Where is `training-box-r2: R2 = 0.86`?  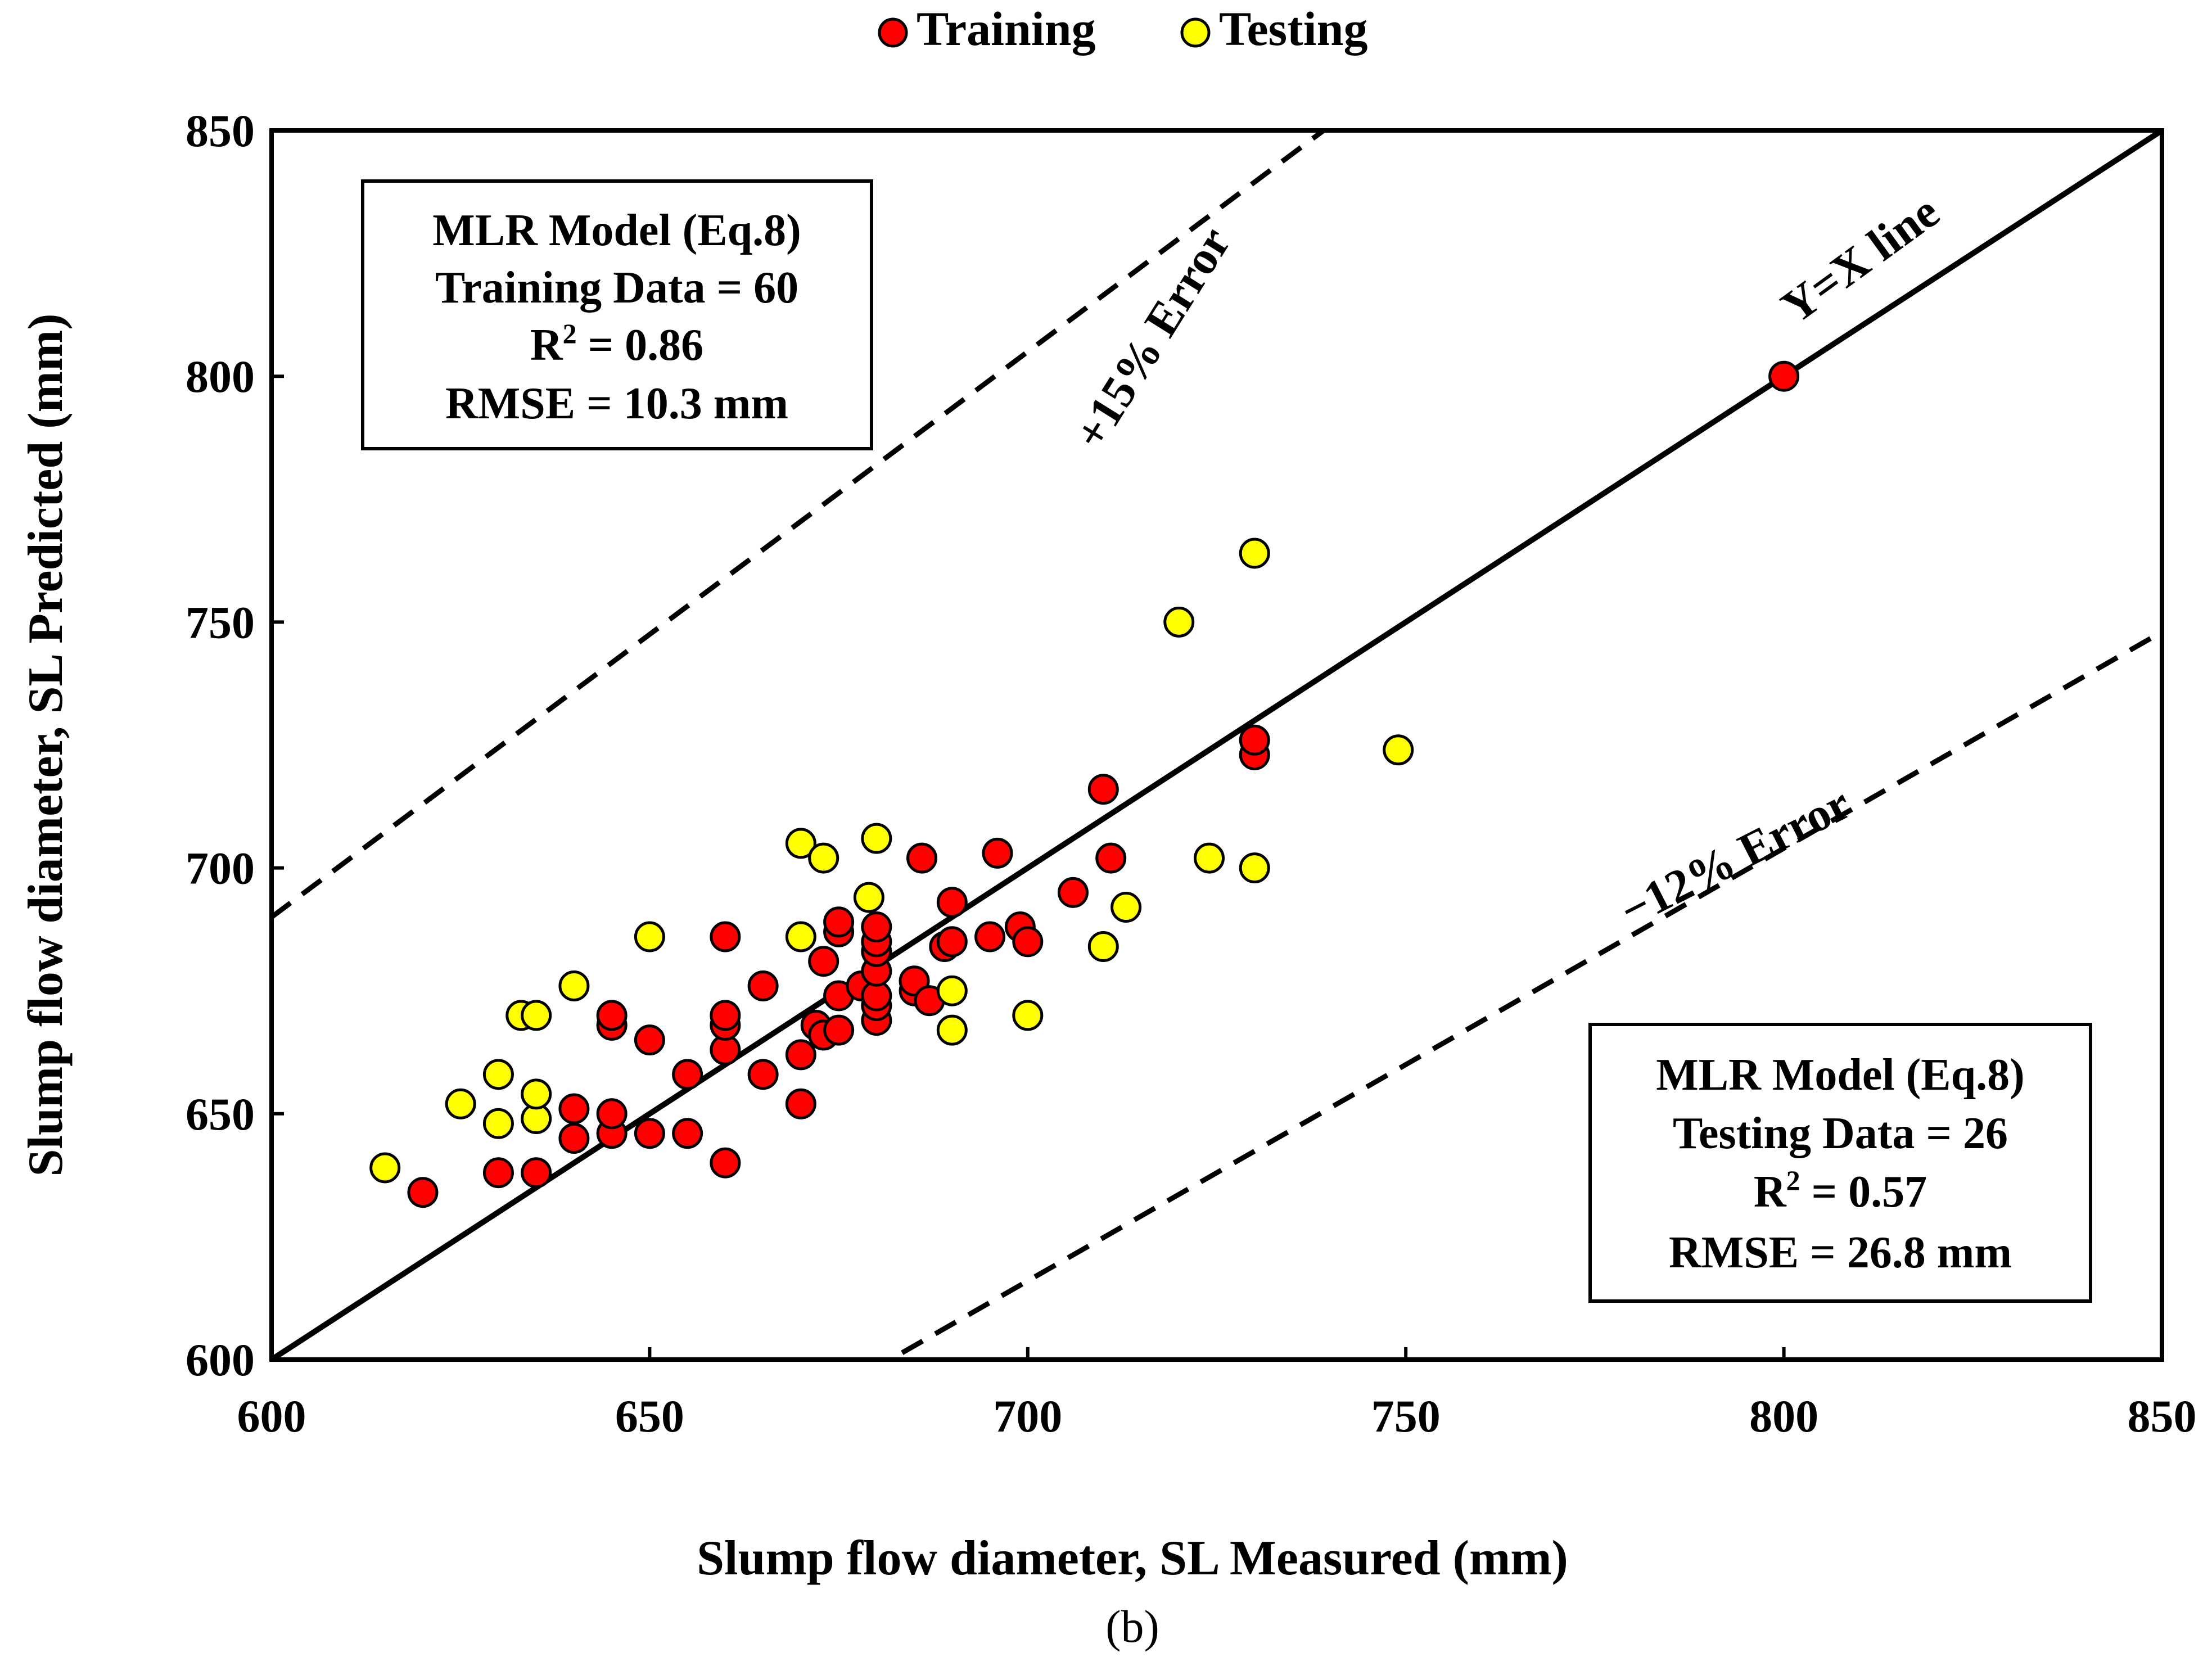 training-box-r2: R2 = 0.86 is located at coordinates (616, 344).